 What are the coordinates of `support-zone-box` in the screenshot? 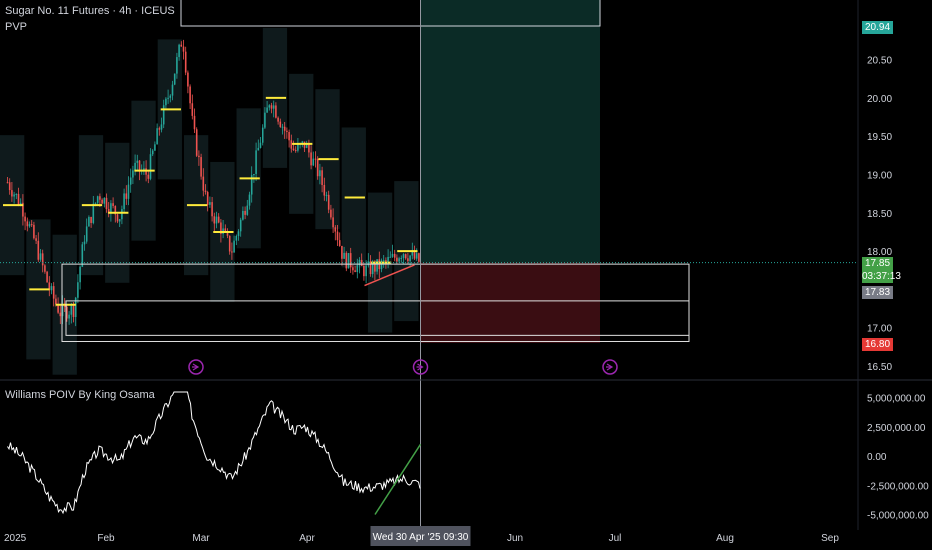 It's located at (377, 318).